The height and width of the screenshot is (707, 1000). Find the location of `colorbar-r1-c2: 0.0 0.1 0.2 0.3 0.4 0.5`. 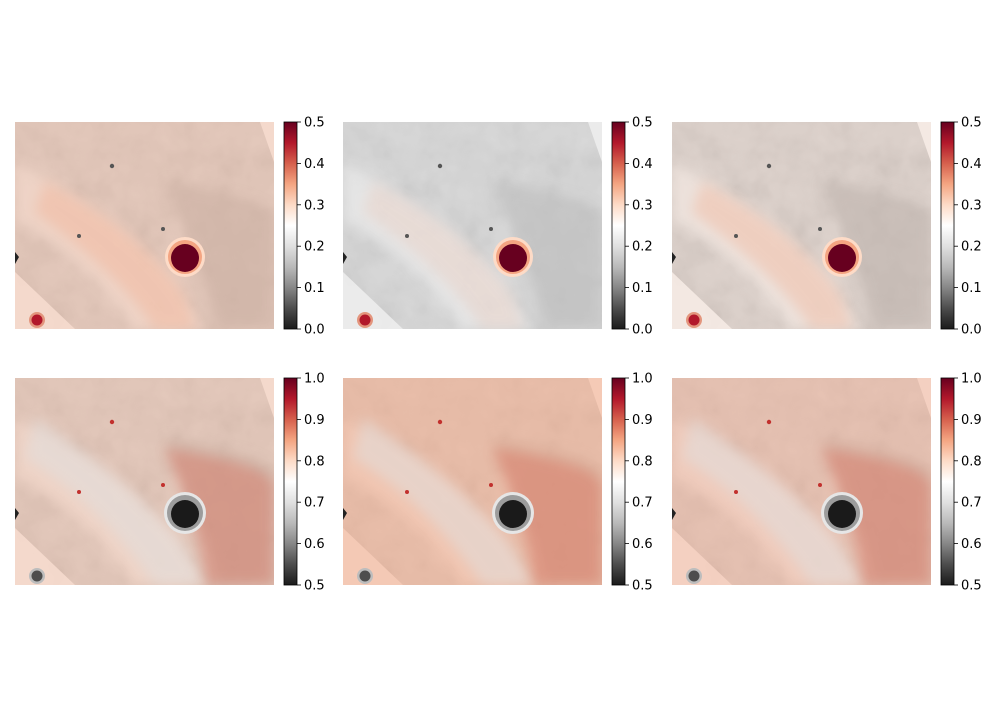

colorbar-r1-c2: 0.0 0.1 0.2 0.3 0.4 0.5 is located at coordinates (632, 227).